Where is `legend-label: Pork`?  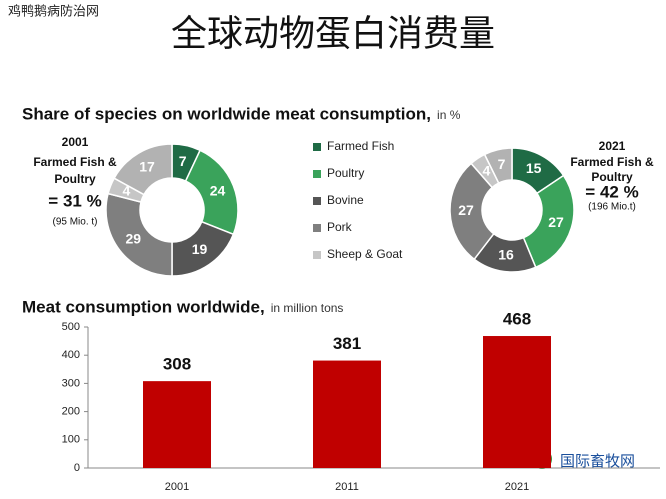
legend-label: Pork is located at coordinates (340, 227).